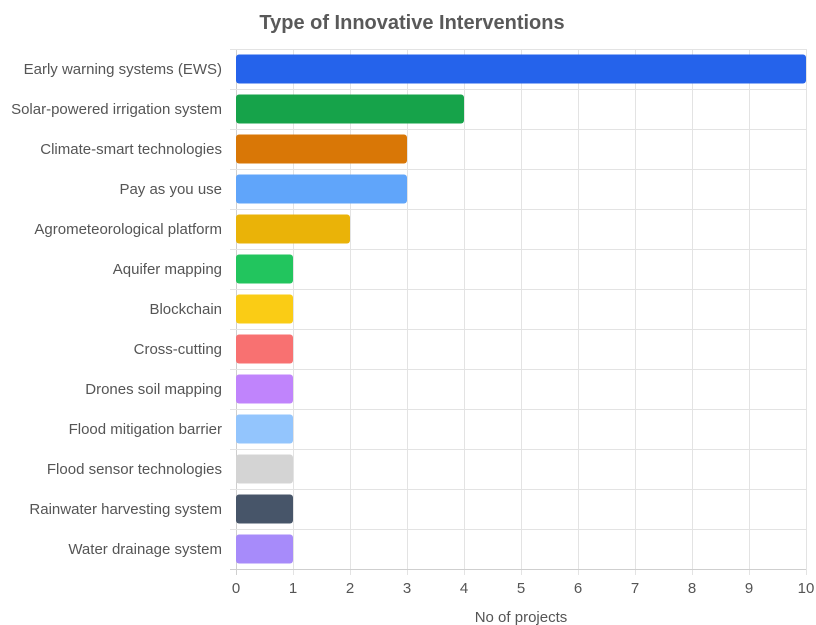 The width and height of the screenshot is (816, 625). What do you see at coordinates (692, 588) in the screenshot?
I see `x-tick-label: 8` at bounding box center [692, 588].